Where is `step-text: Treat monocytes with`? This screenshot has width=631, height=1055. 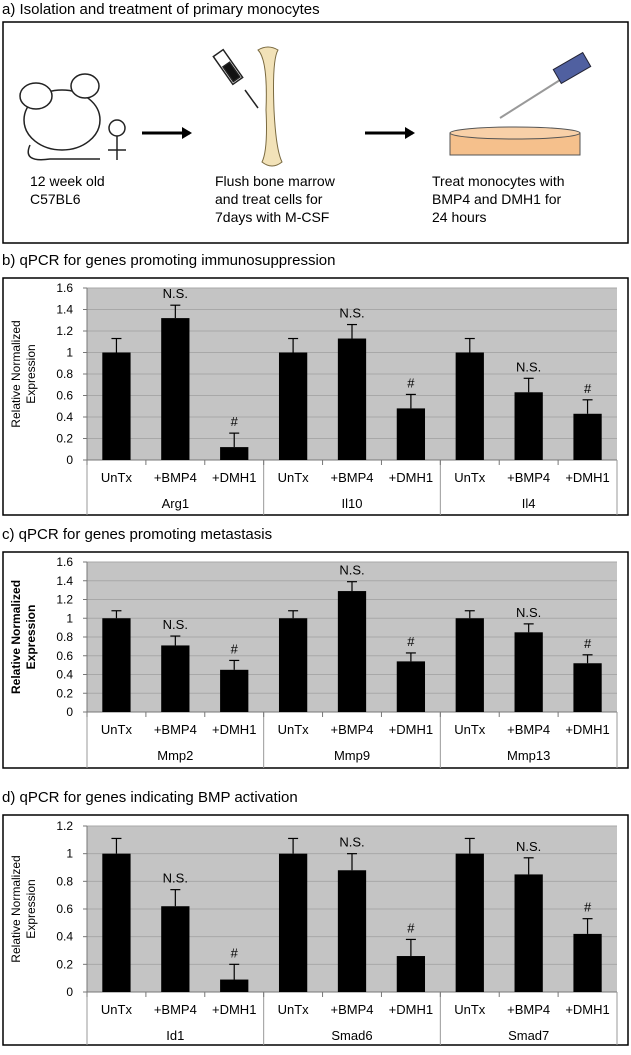 step-text: Treat monocytes with is located at coordinates (498, 181).